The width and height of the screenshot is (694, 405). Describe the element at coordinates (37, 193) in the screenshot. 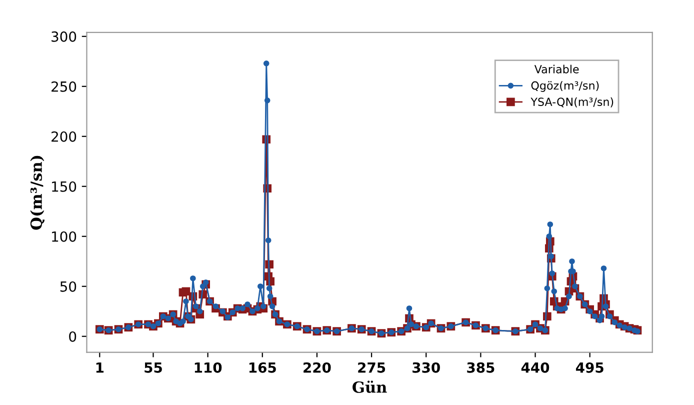

I see `y-axis-title: Q(m³/sn)` at that location.